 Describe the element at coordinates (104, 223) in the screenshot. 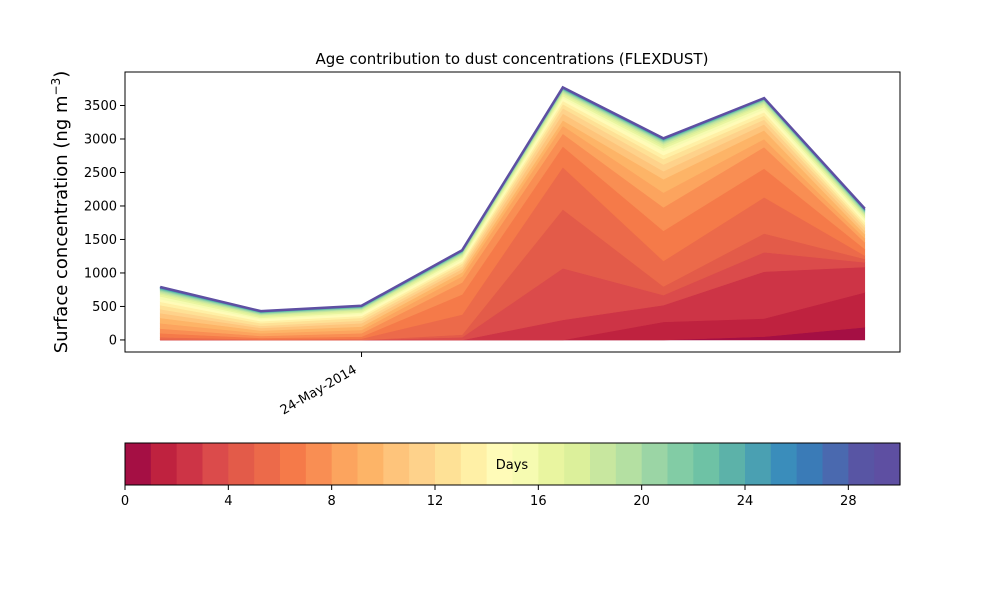

I see `y-axis: 0 500 1000 1500 2000 2500 3000 3500` at that location.